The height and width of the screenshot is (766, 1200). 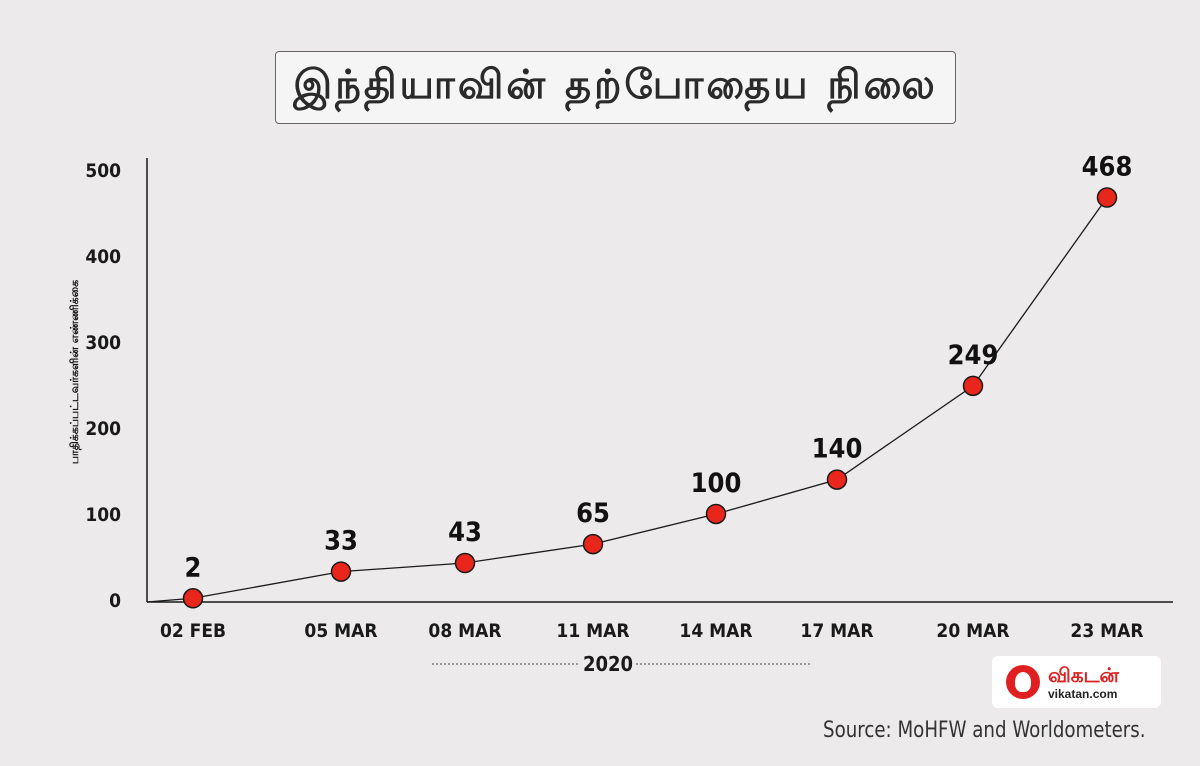 What do you see at coordinates (972, 631) in the screenshot?
I see `x-tick-label: 20 MAR` at bounding box center [972, 631].